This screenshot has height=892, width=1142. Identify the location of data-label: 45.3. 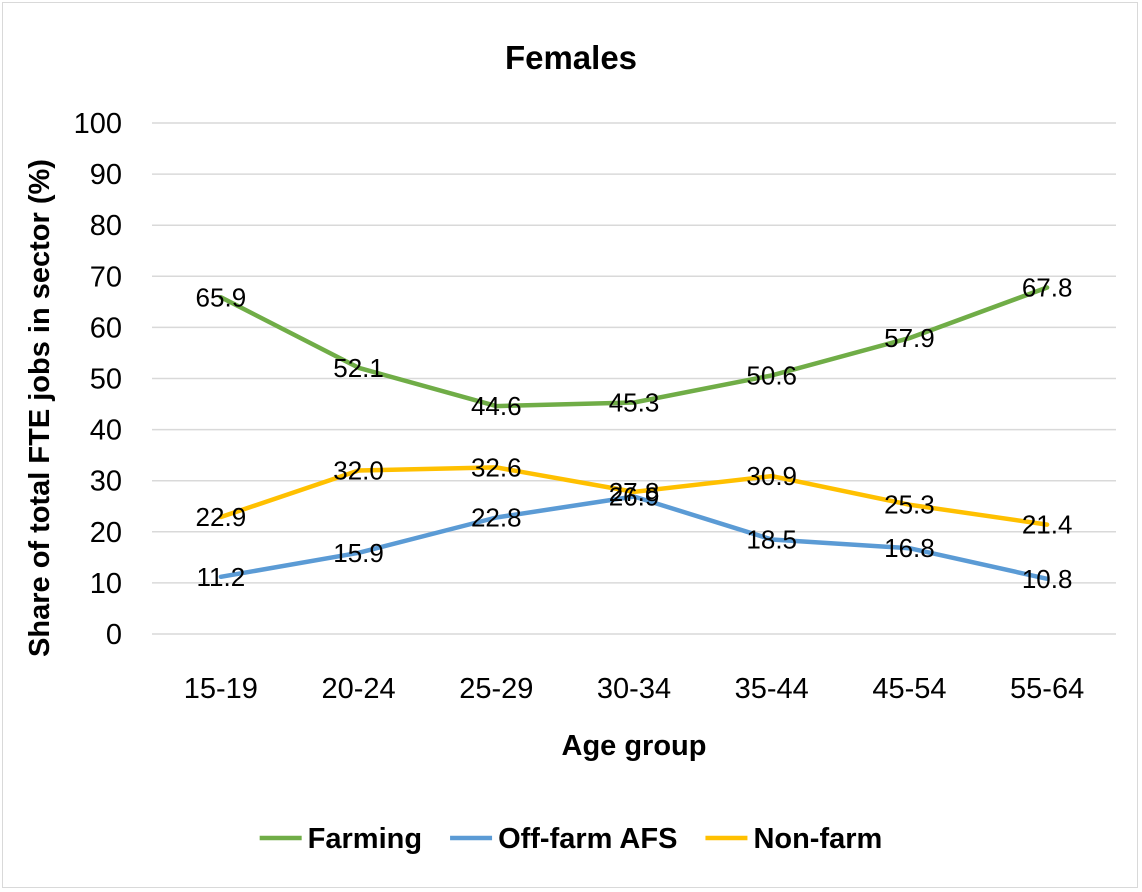
(634, 403).